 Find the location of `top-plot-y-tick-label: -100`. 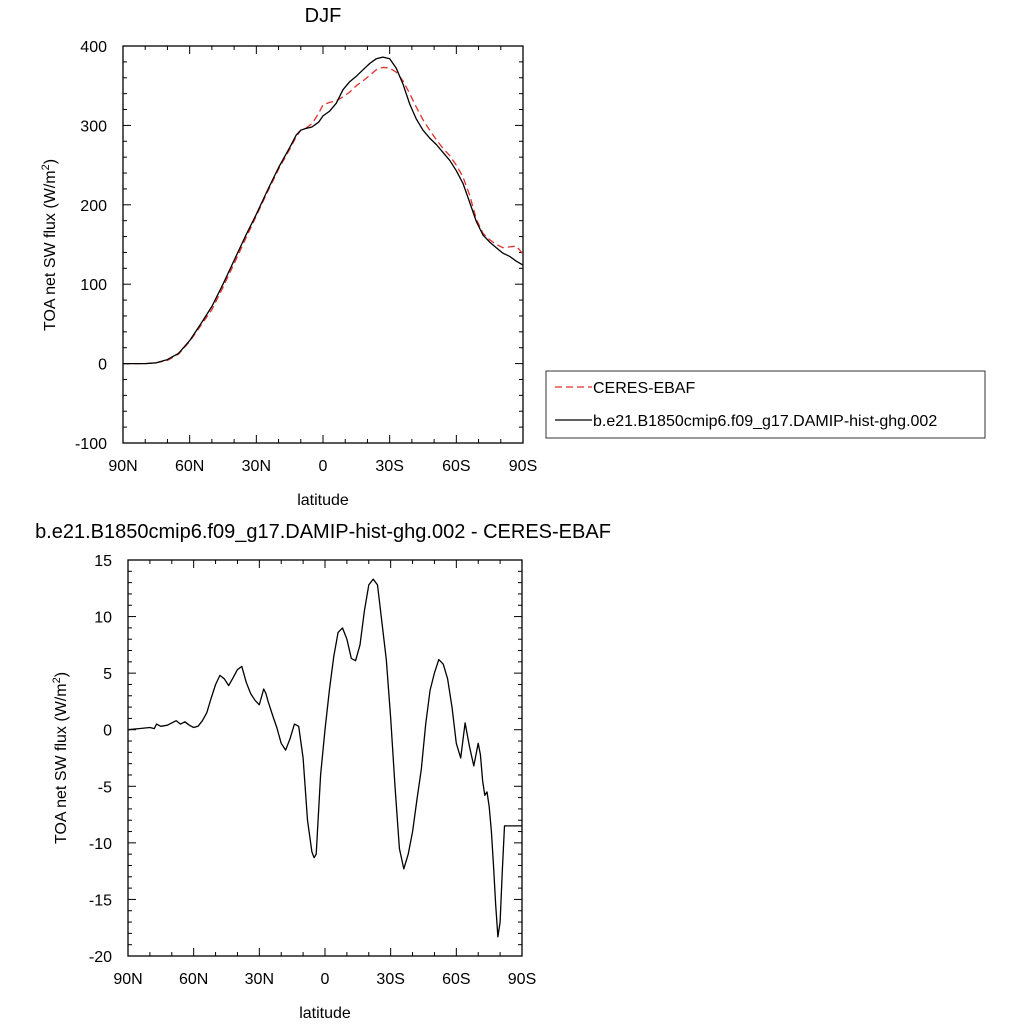

top-plot-y-tick-label: -100 is located at coordinates (91, 444).